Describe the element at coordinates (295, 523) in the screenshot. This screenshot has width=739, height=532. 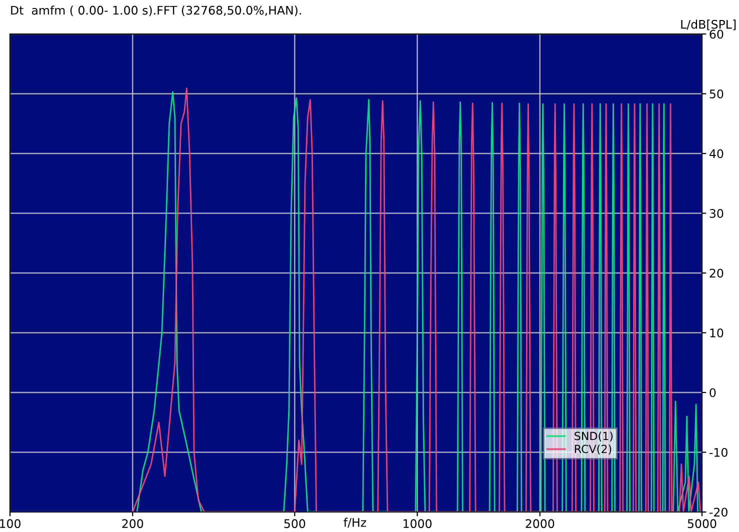
I see `x-tick-label: 500` at that location.